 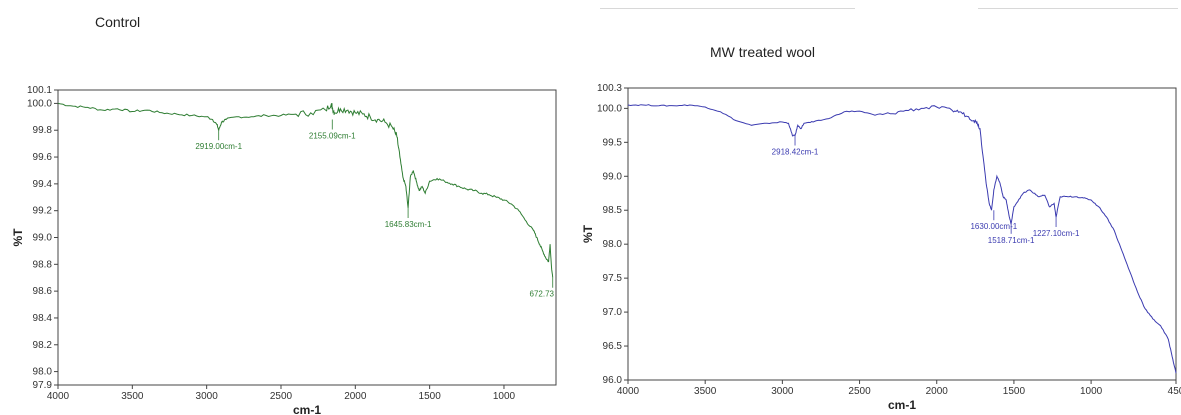 I want to click on peak-label: 672.73, so click(x=542, y=294).